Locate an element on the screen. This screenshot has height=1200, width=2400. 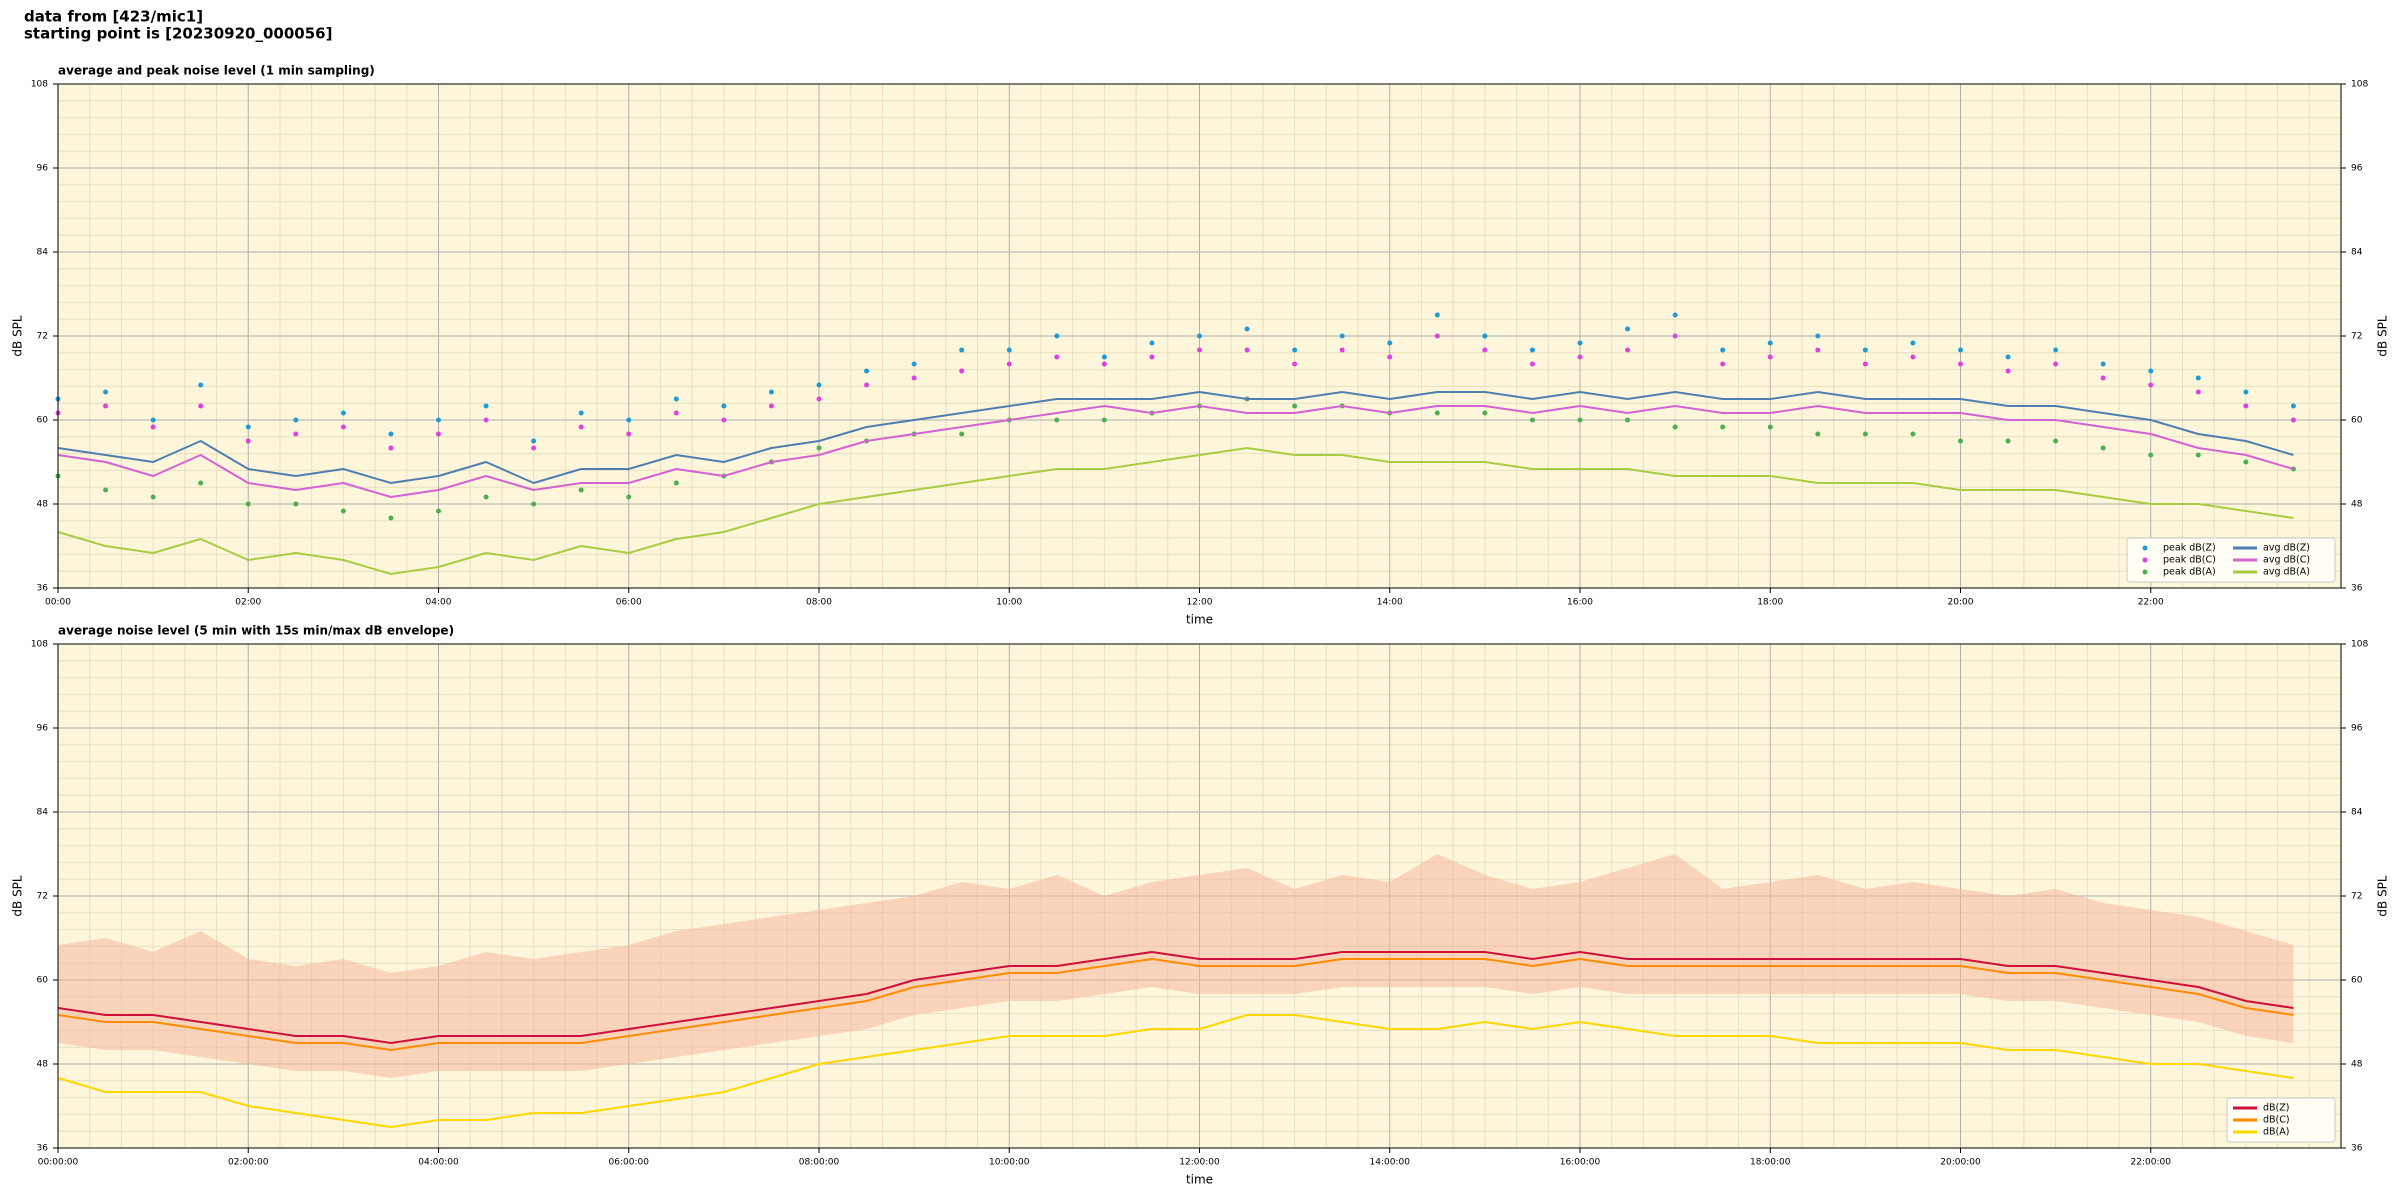
x-tick-label: 10:00 is located at coordinates (1009, 603).